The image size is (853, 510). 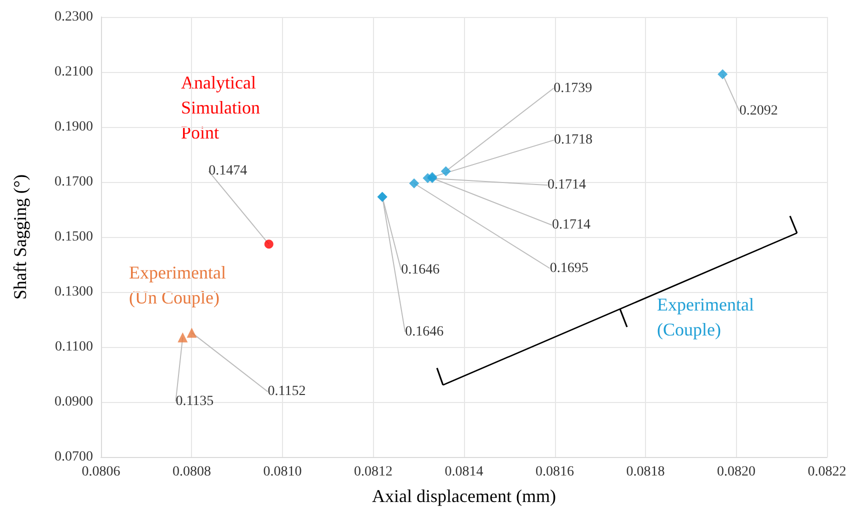 What do you see at coordinates (74, 347) in the screenshot?
I see `y-tick-label: 0.1100` at bounding box center [74, 347].